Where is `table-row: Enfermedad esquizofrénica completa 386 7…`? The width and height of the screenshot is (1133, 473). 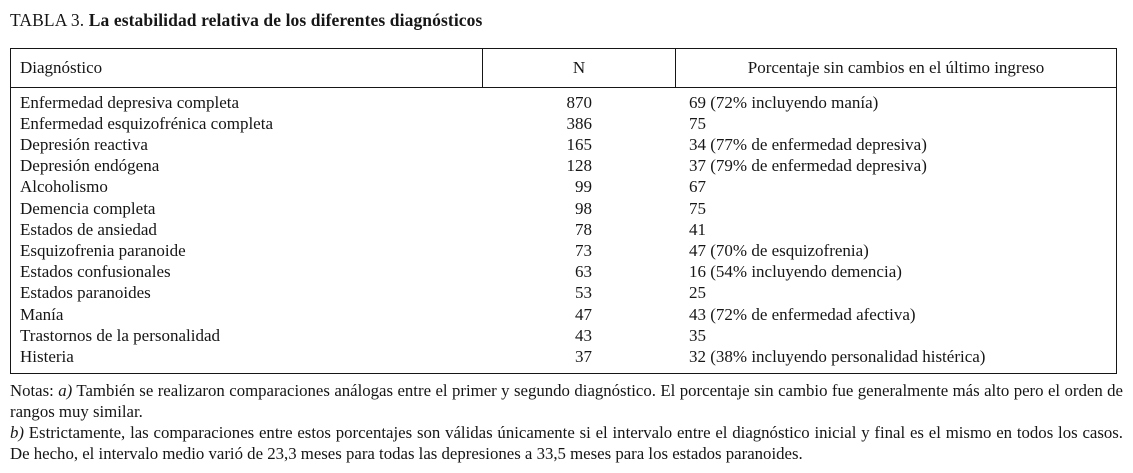 table-row: Enfermedad esquizofrénica completa 386 7… is located at coordinates (563, 123).